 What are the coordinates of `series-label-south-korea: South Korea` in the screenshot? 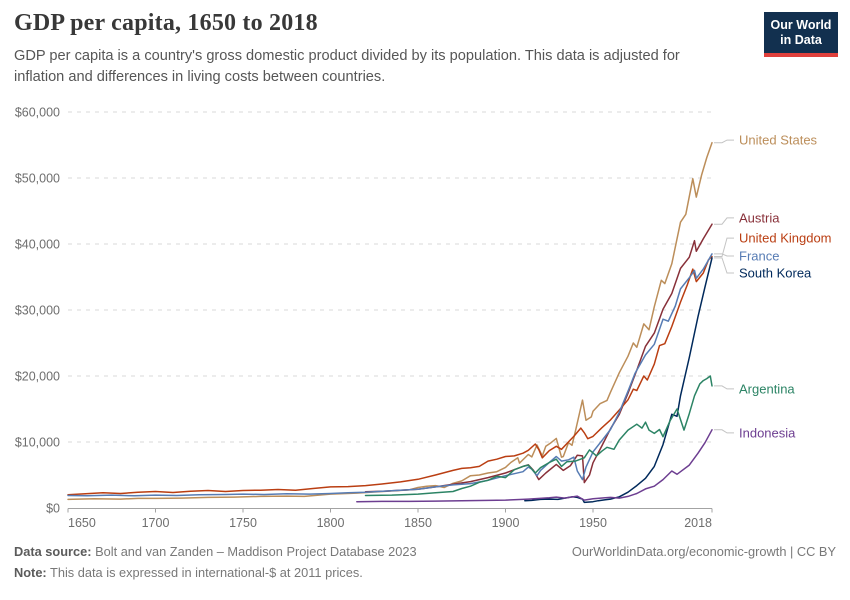 It's located at (775, 273).